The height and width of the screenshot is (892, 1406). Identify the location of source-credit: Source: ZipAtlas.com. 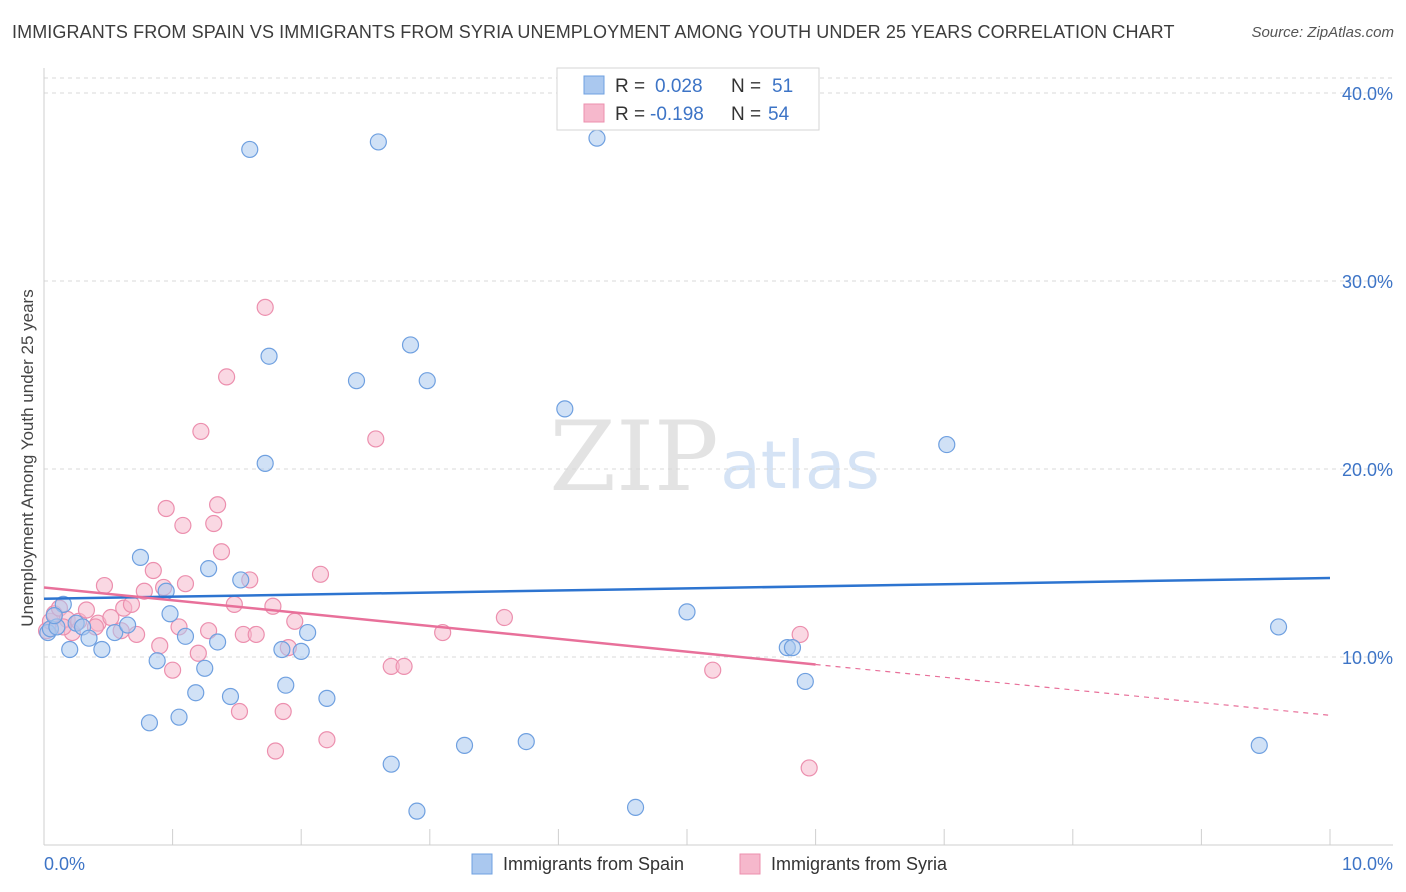
(1322, 32).